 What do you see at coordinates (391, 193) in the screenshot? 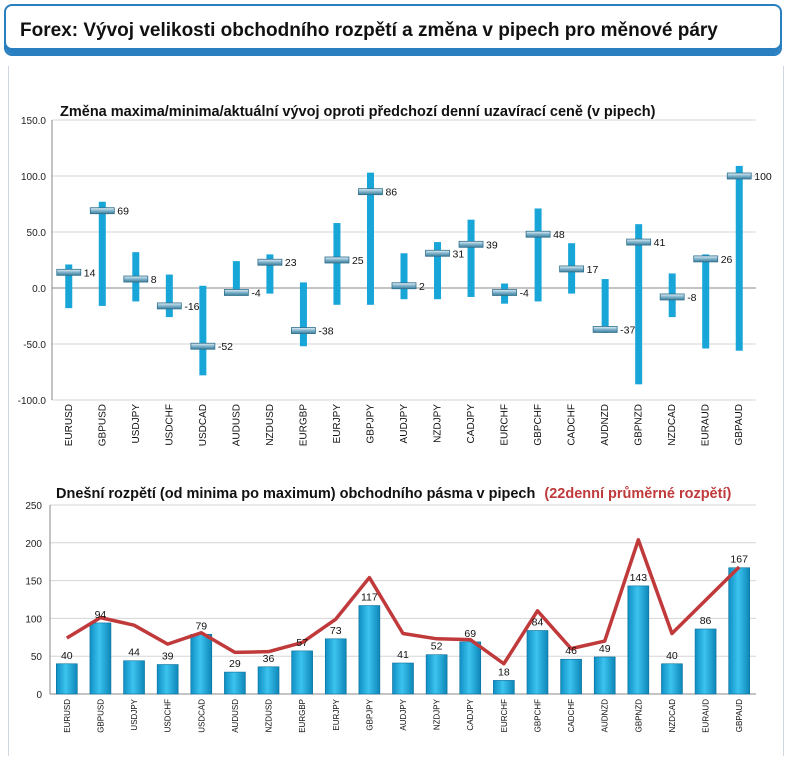
I see `chart1-current-label: 86` at bounding box center [391, 193].